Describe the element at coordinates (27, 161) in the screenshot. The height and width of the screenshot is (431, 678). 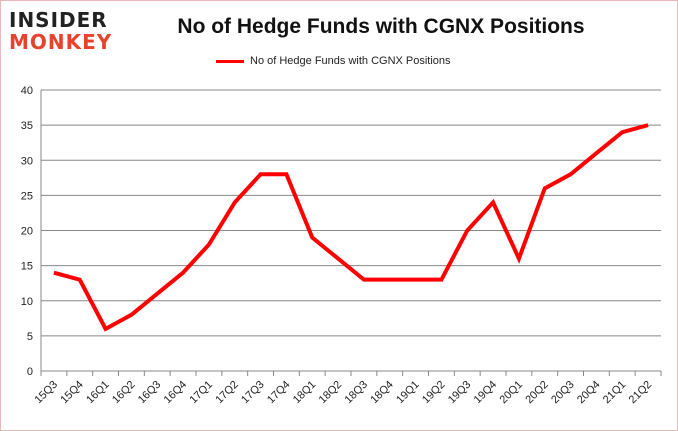
I see `y-tick-label: 30` at that location.